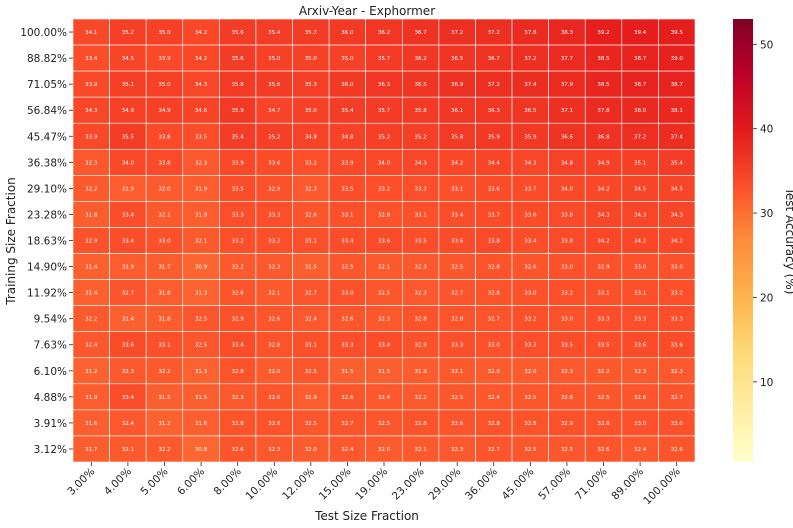 The image size is (793, 528). Describe the element at coordinates (603, 372) in the screenshot. I see `cell-value-label: 32.2` at that location.